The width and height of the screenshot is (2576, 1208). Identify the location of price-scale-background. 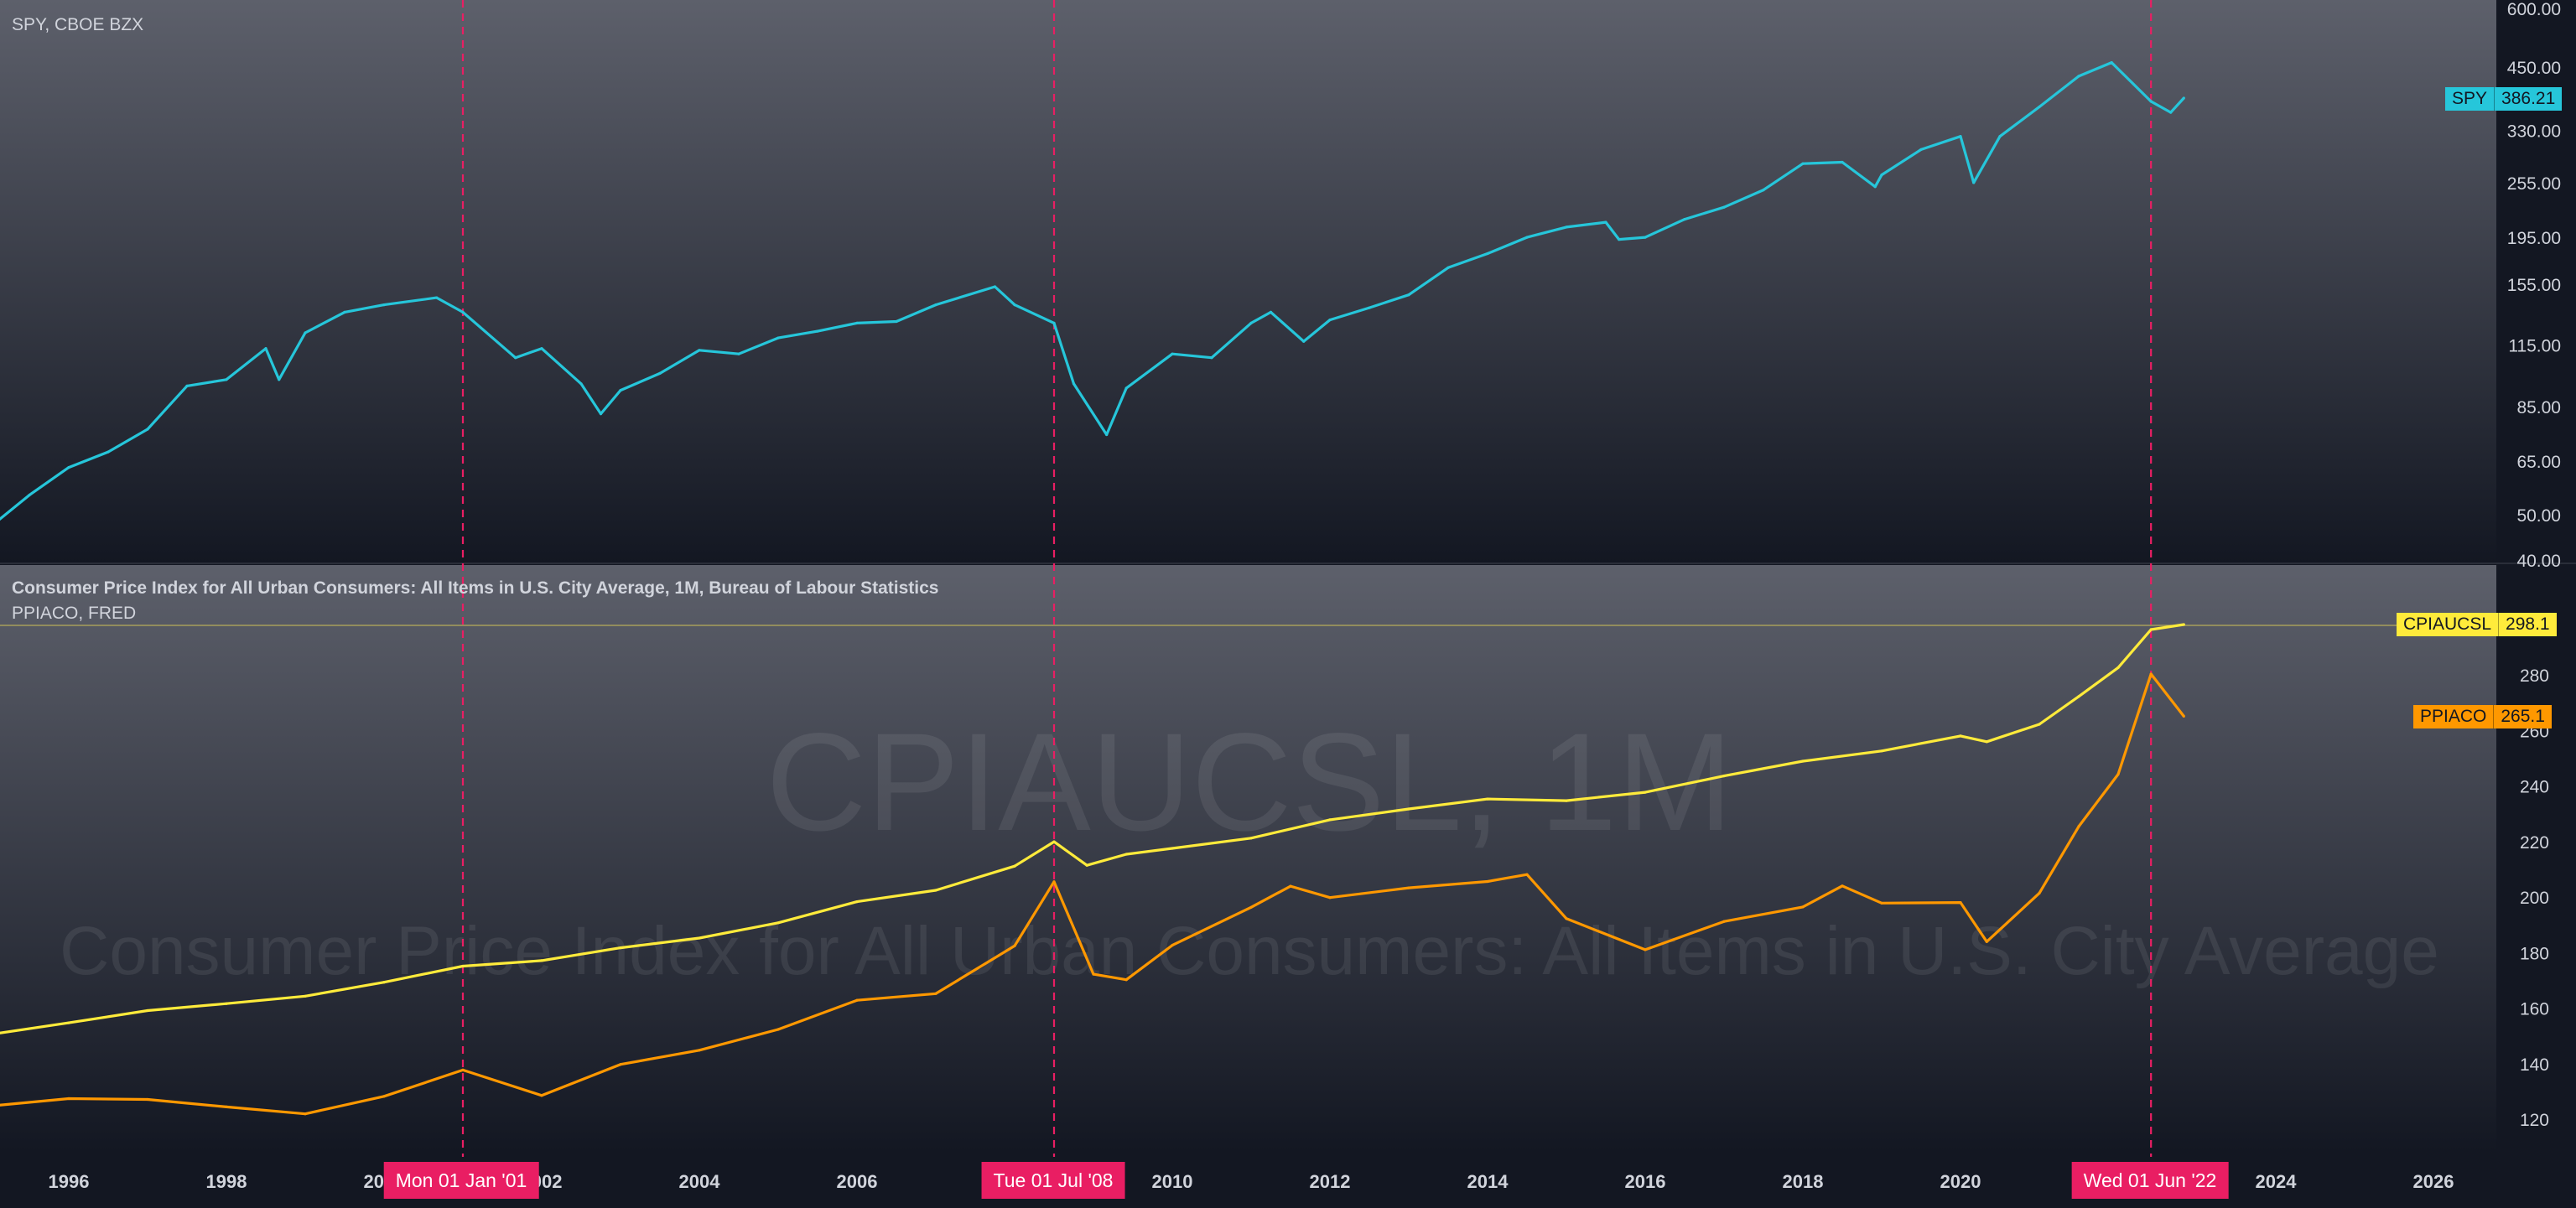
(2536, 602).